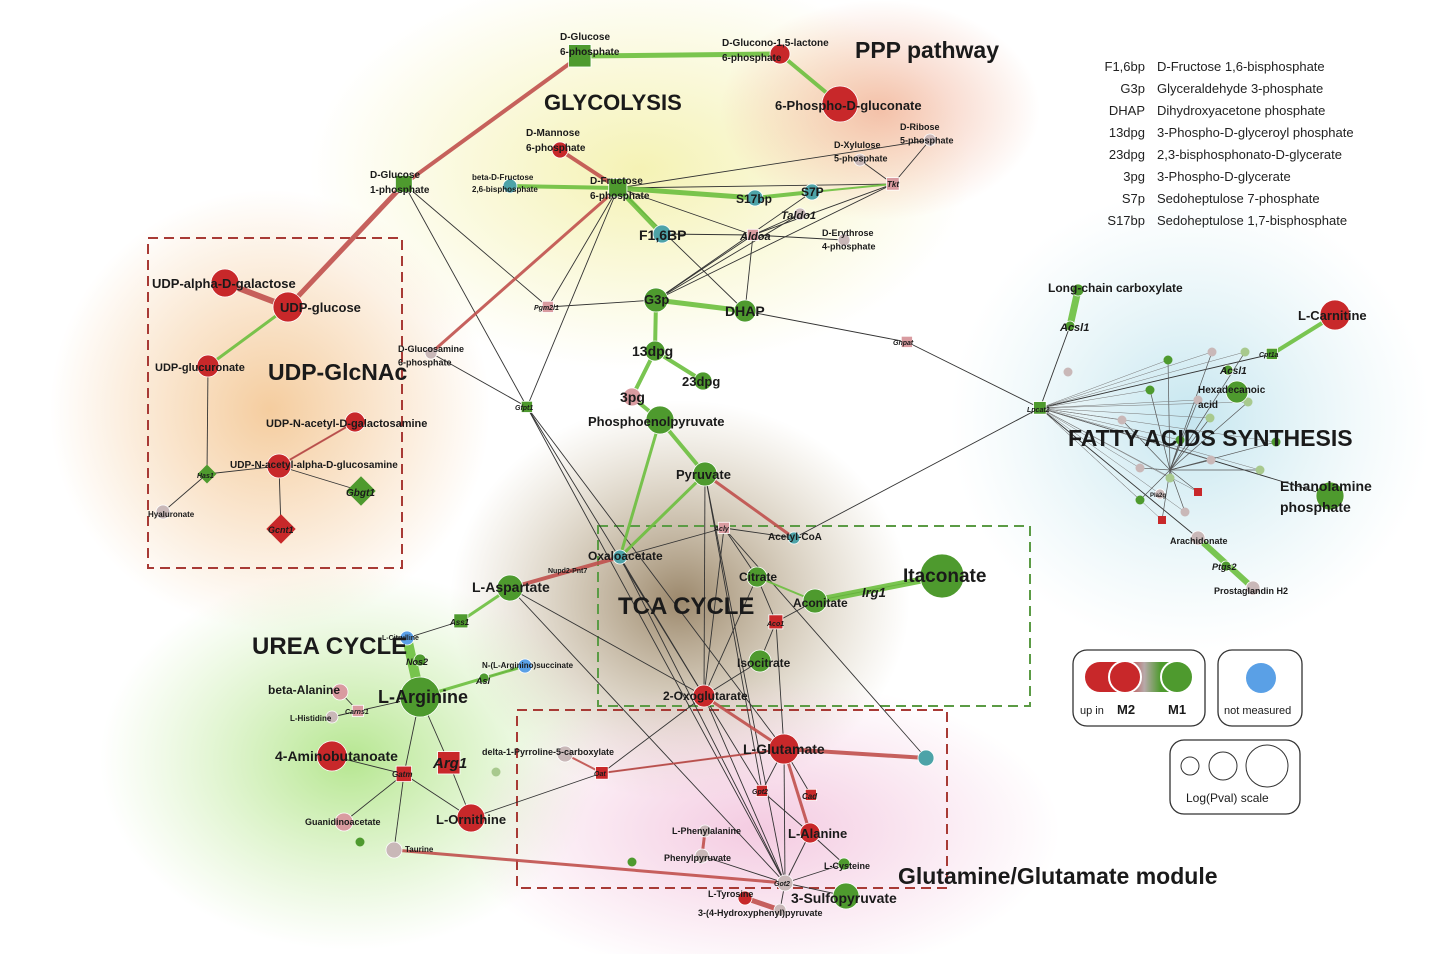  Describe the element at coordinates (942, 576) in the screenshot. I see `itaconate-node` at that location.